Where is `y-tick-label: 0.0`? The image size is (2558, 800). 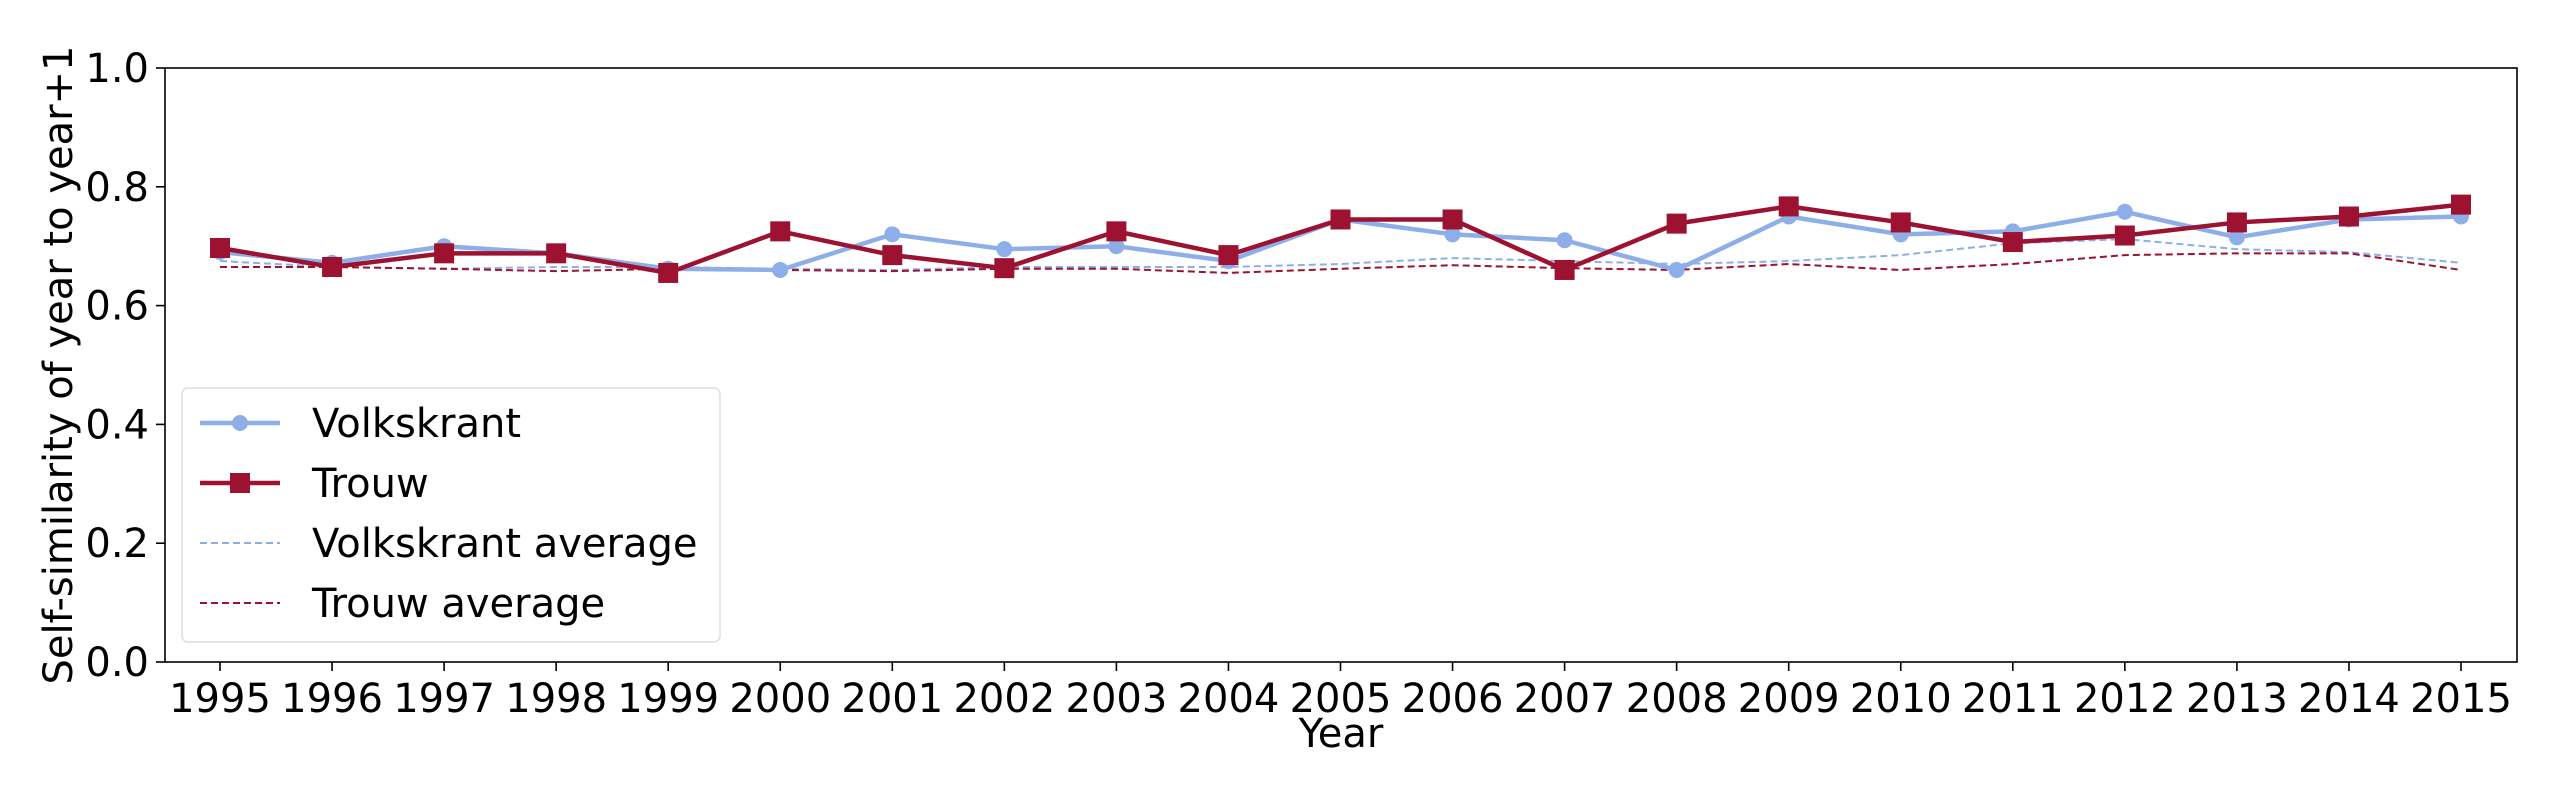
y-tick-label: 0.0 is located at coordinates (117, 663).